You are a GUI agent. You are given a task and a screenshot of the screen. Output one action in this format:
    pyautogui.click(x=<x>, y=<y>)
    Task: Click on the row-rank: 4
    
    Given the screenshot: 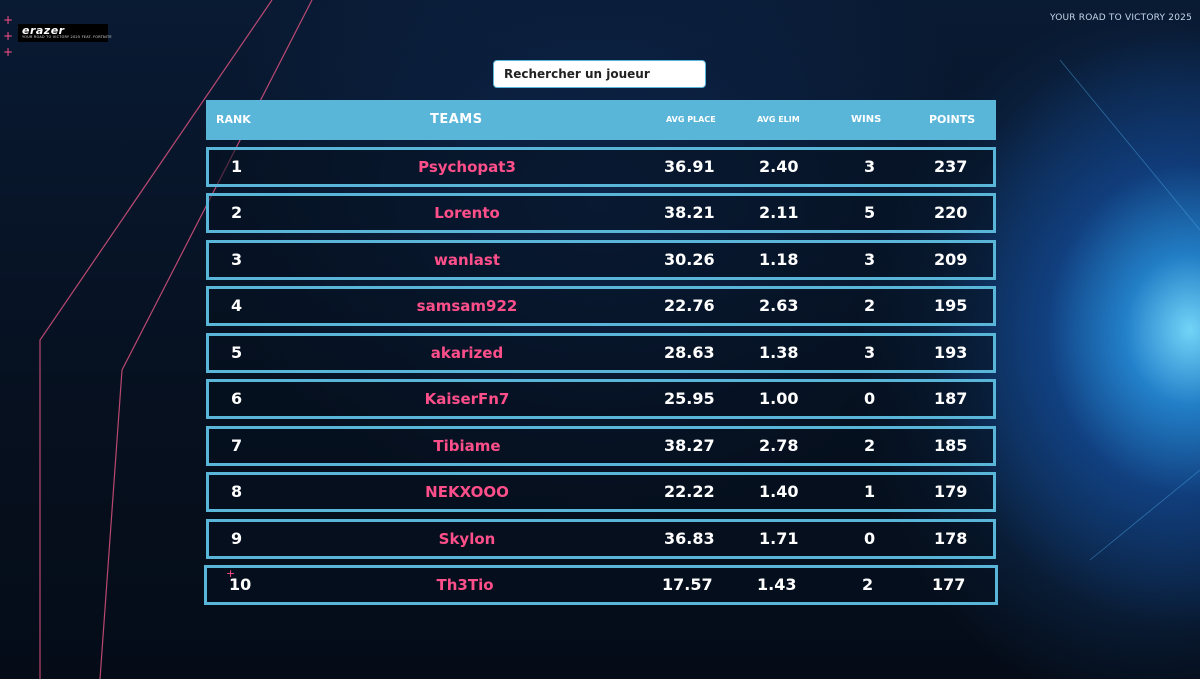 What is the action you would take?
    pyautogui.click(x=237, y=305)
    